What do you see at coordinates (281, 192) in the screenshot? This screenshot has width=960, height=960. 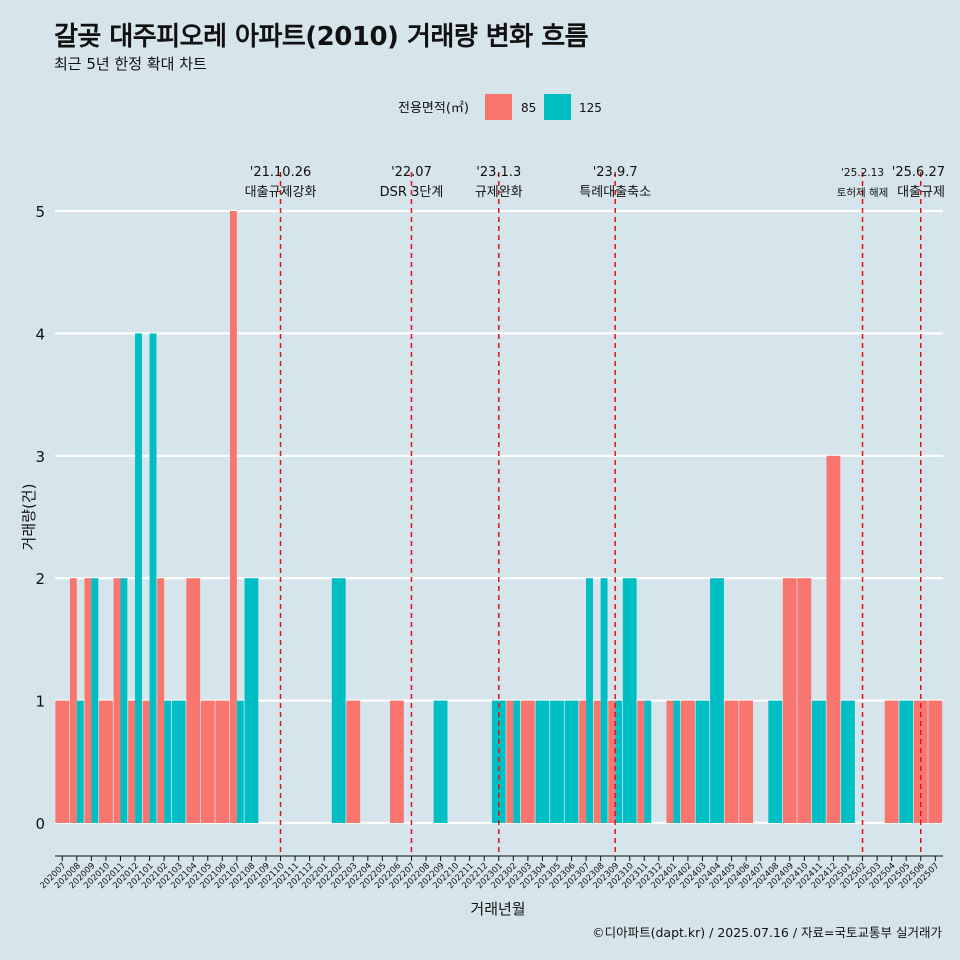 I see `event-label: 대출규제강화` at bounding box center [281, 192].